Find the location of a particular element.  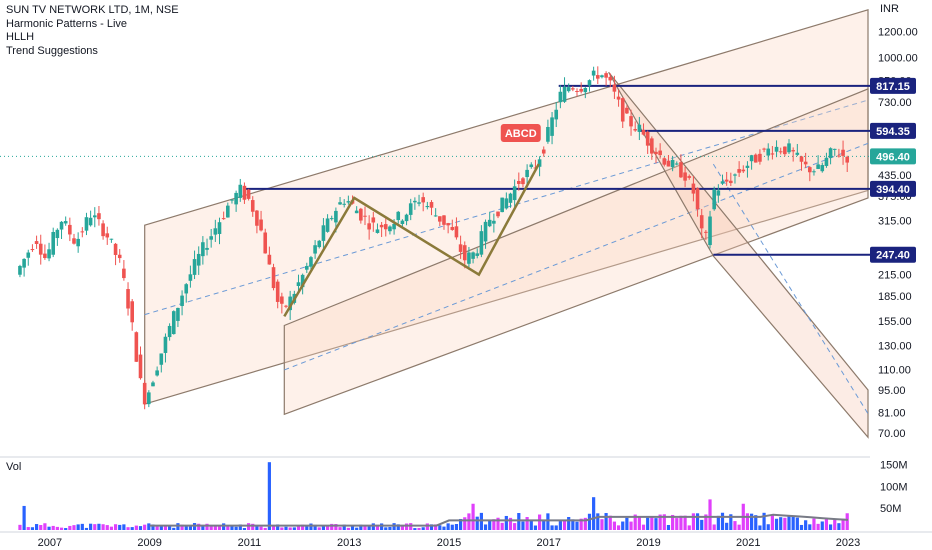

volume-label: Vol is located at coordinates (14, 467).